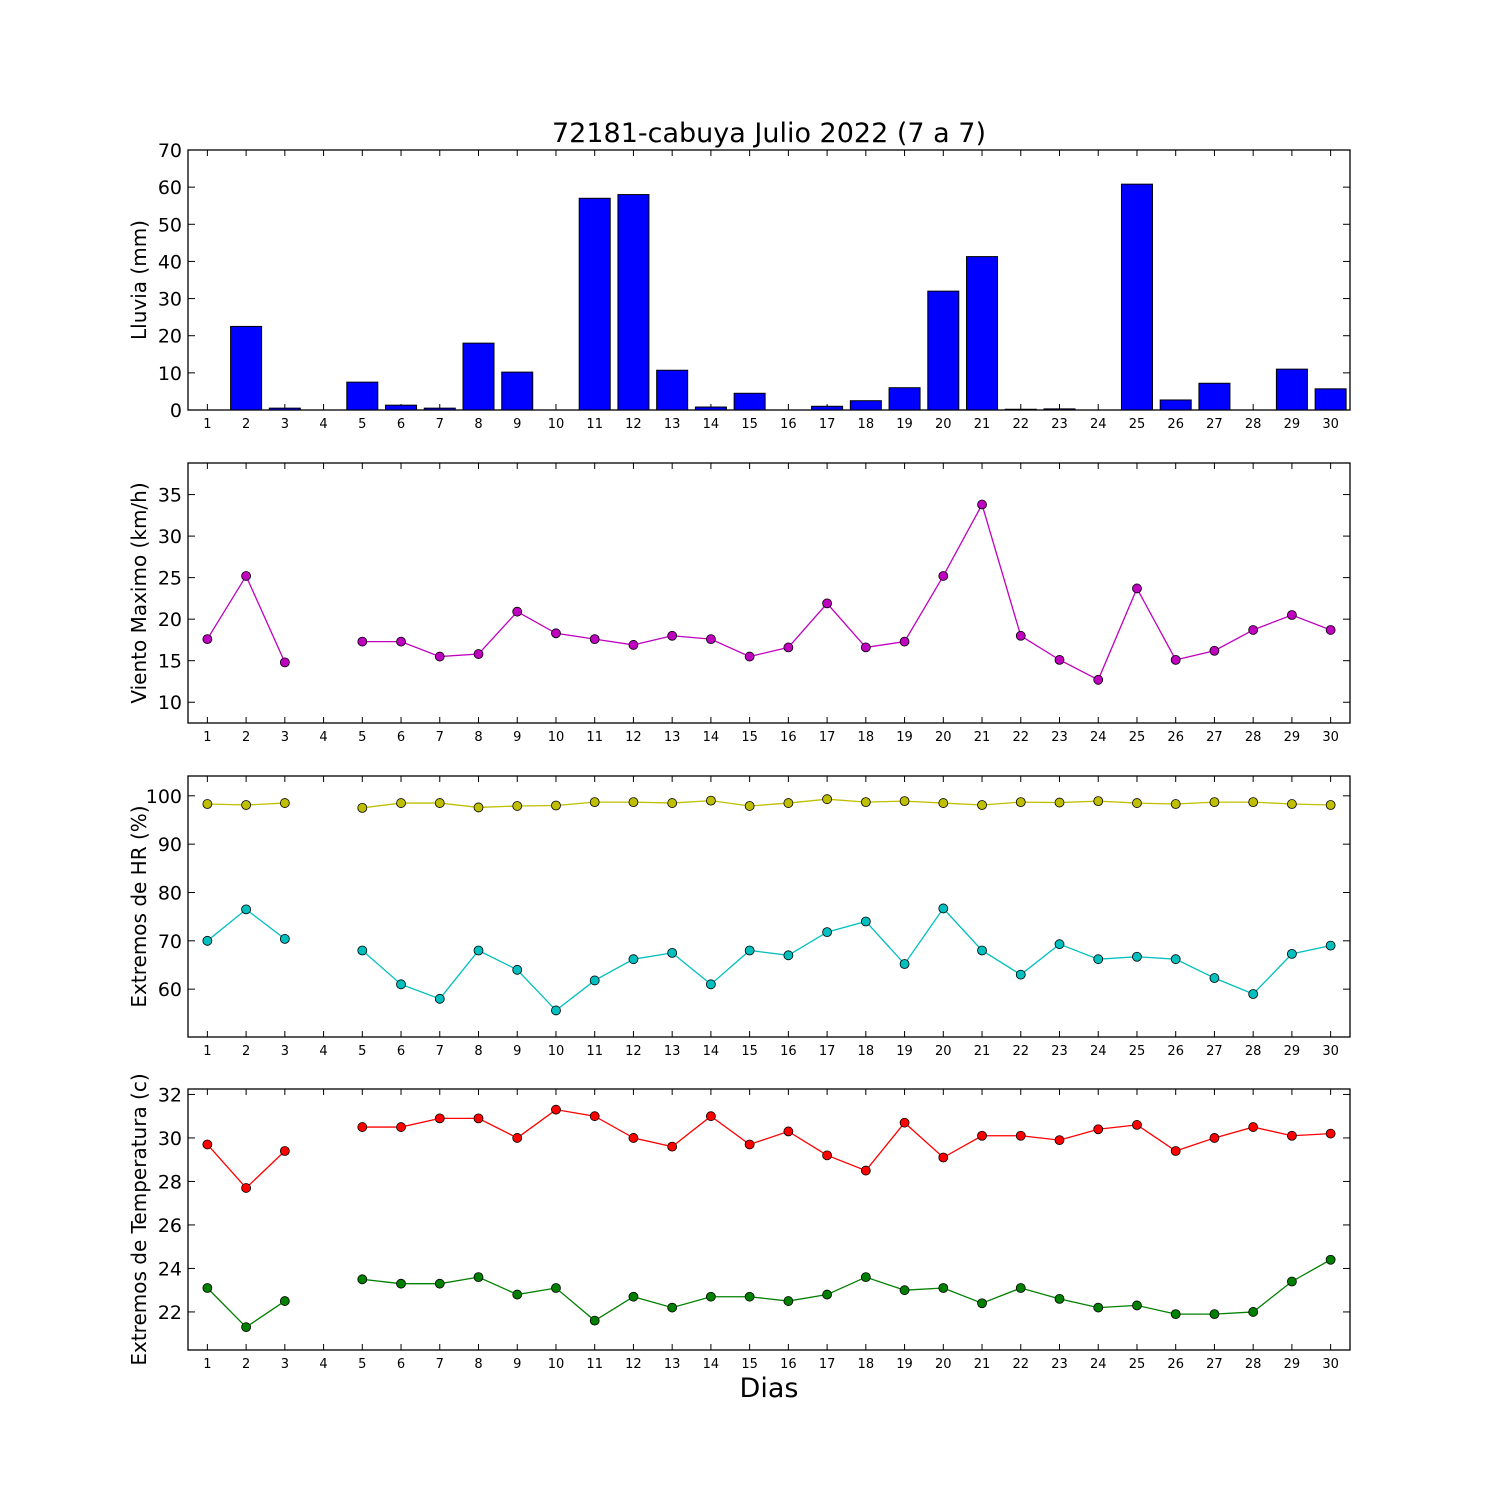 This screenshot has height=1500, width=1500. Describe the element at coordinates (170, 579) in the screenshot. I see `wind-ytick-label: 25` at that location.